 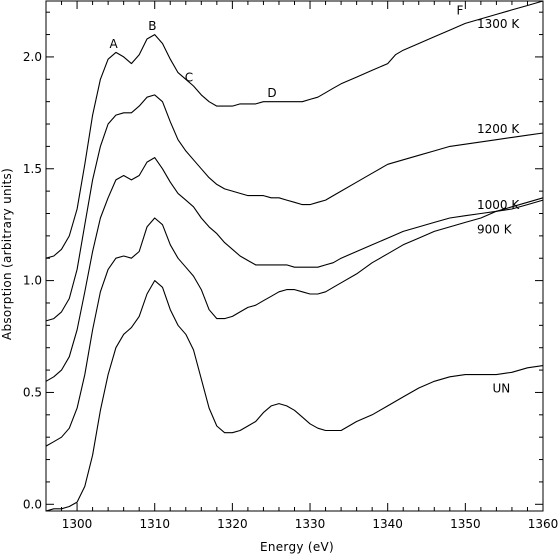 I want to click on series-label-1200-k: 1200 K, so click(x=498, y=129).